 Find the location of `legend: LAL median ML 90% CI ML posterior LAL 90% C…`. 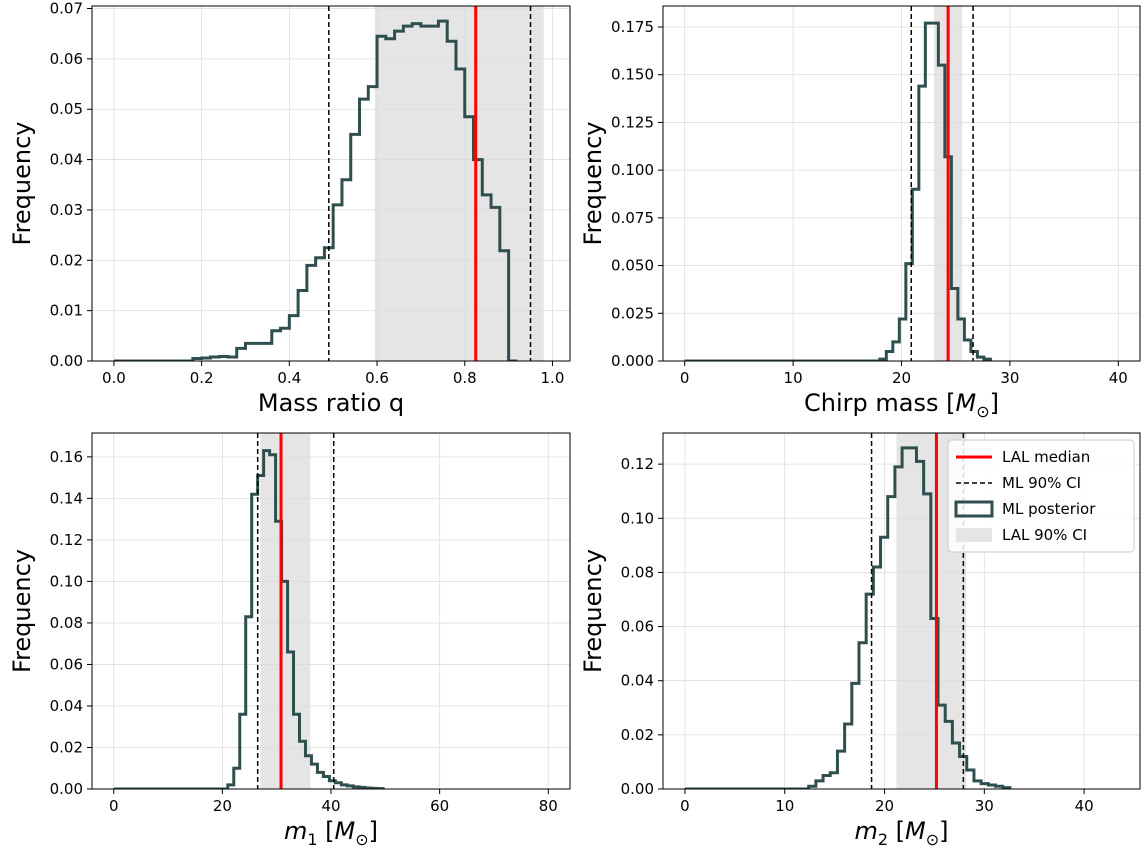

legend: LAL median ML 90% CI ML posterior LAL 90% C… is located at coordinates (1041, 496).